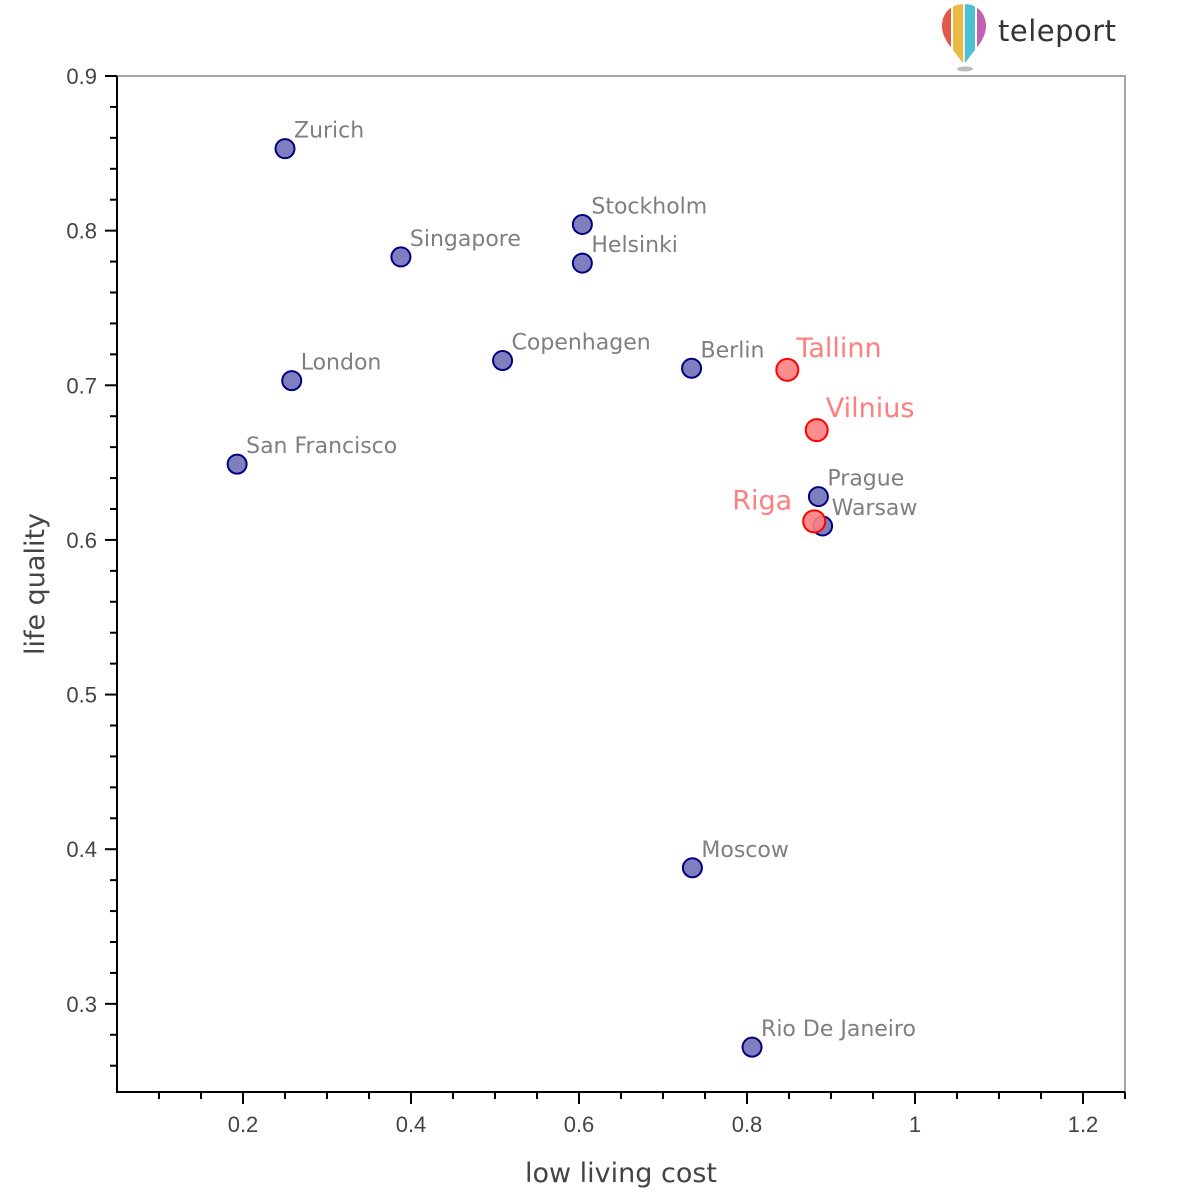 The image size is (1200, 1194). I want to click on data-point-rio-de-janeiro, so click(752, 1047).